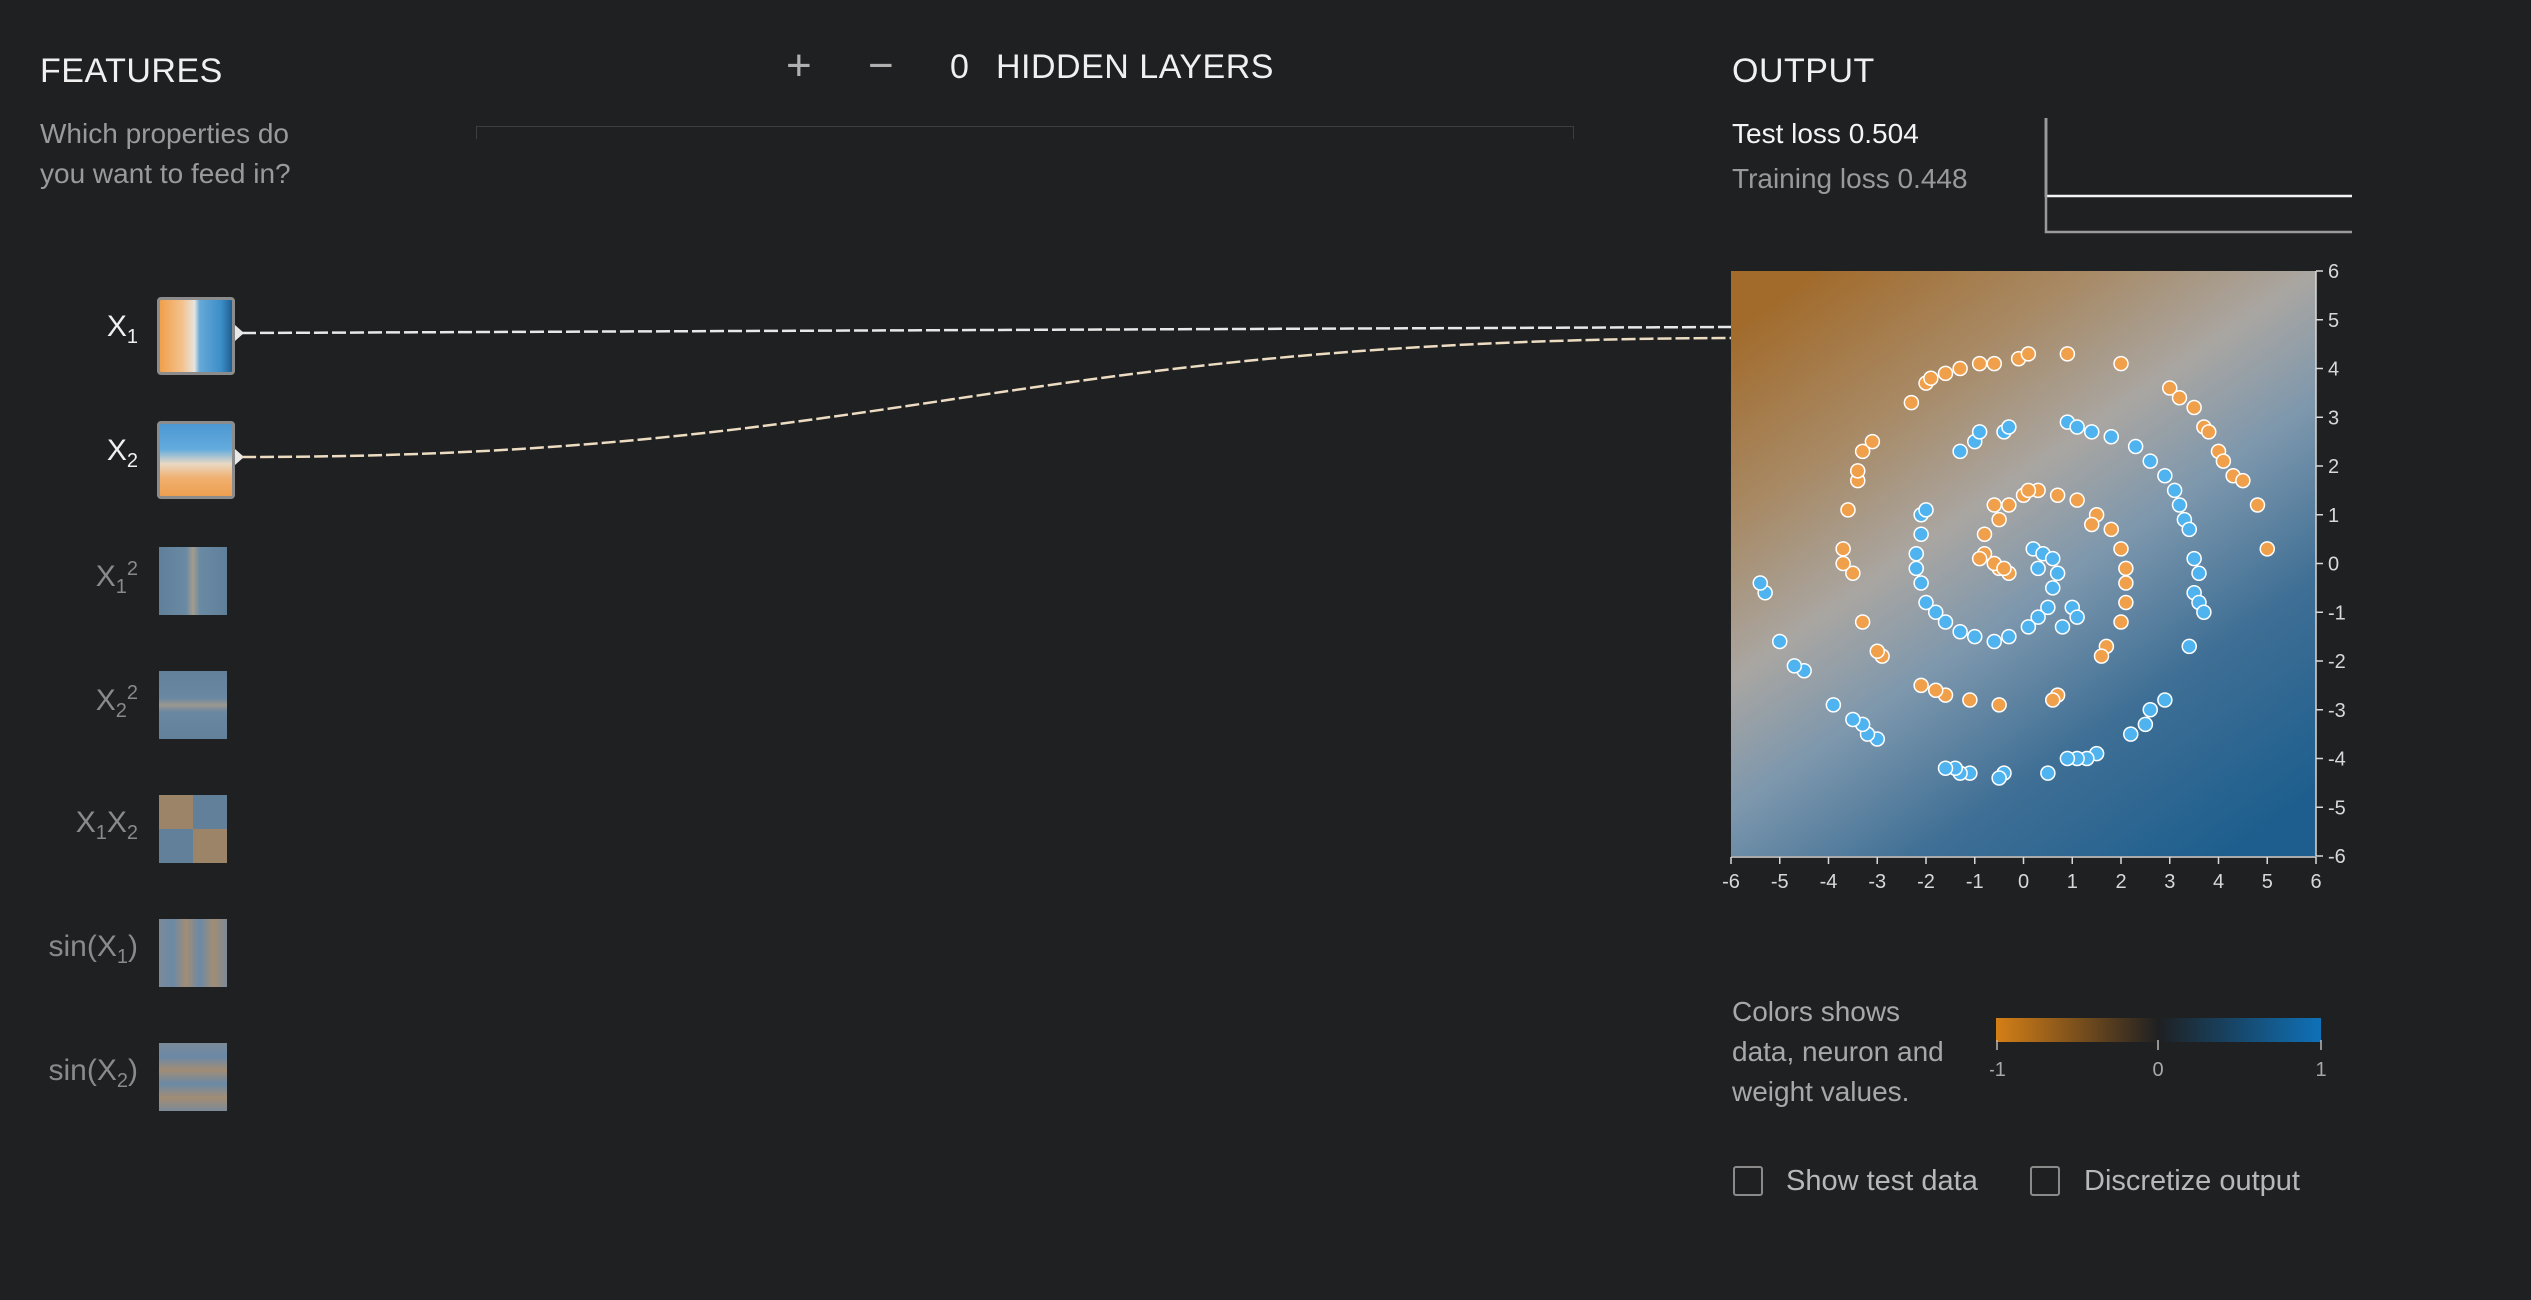 The width and height of the screenshot is (2531, 1300). Describe the element at coordinates (799, 65) in the screenshot. I see `add-layer-button: +` at that location.